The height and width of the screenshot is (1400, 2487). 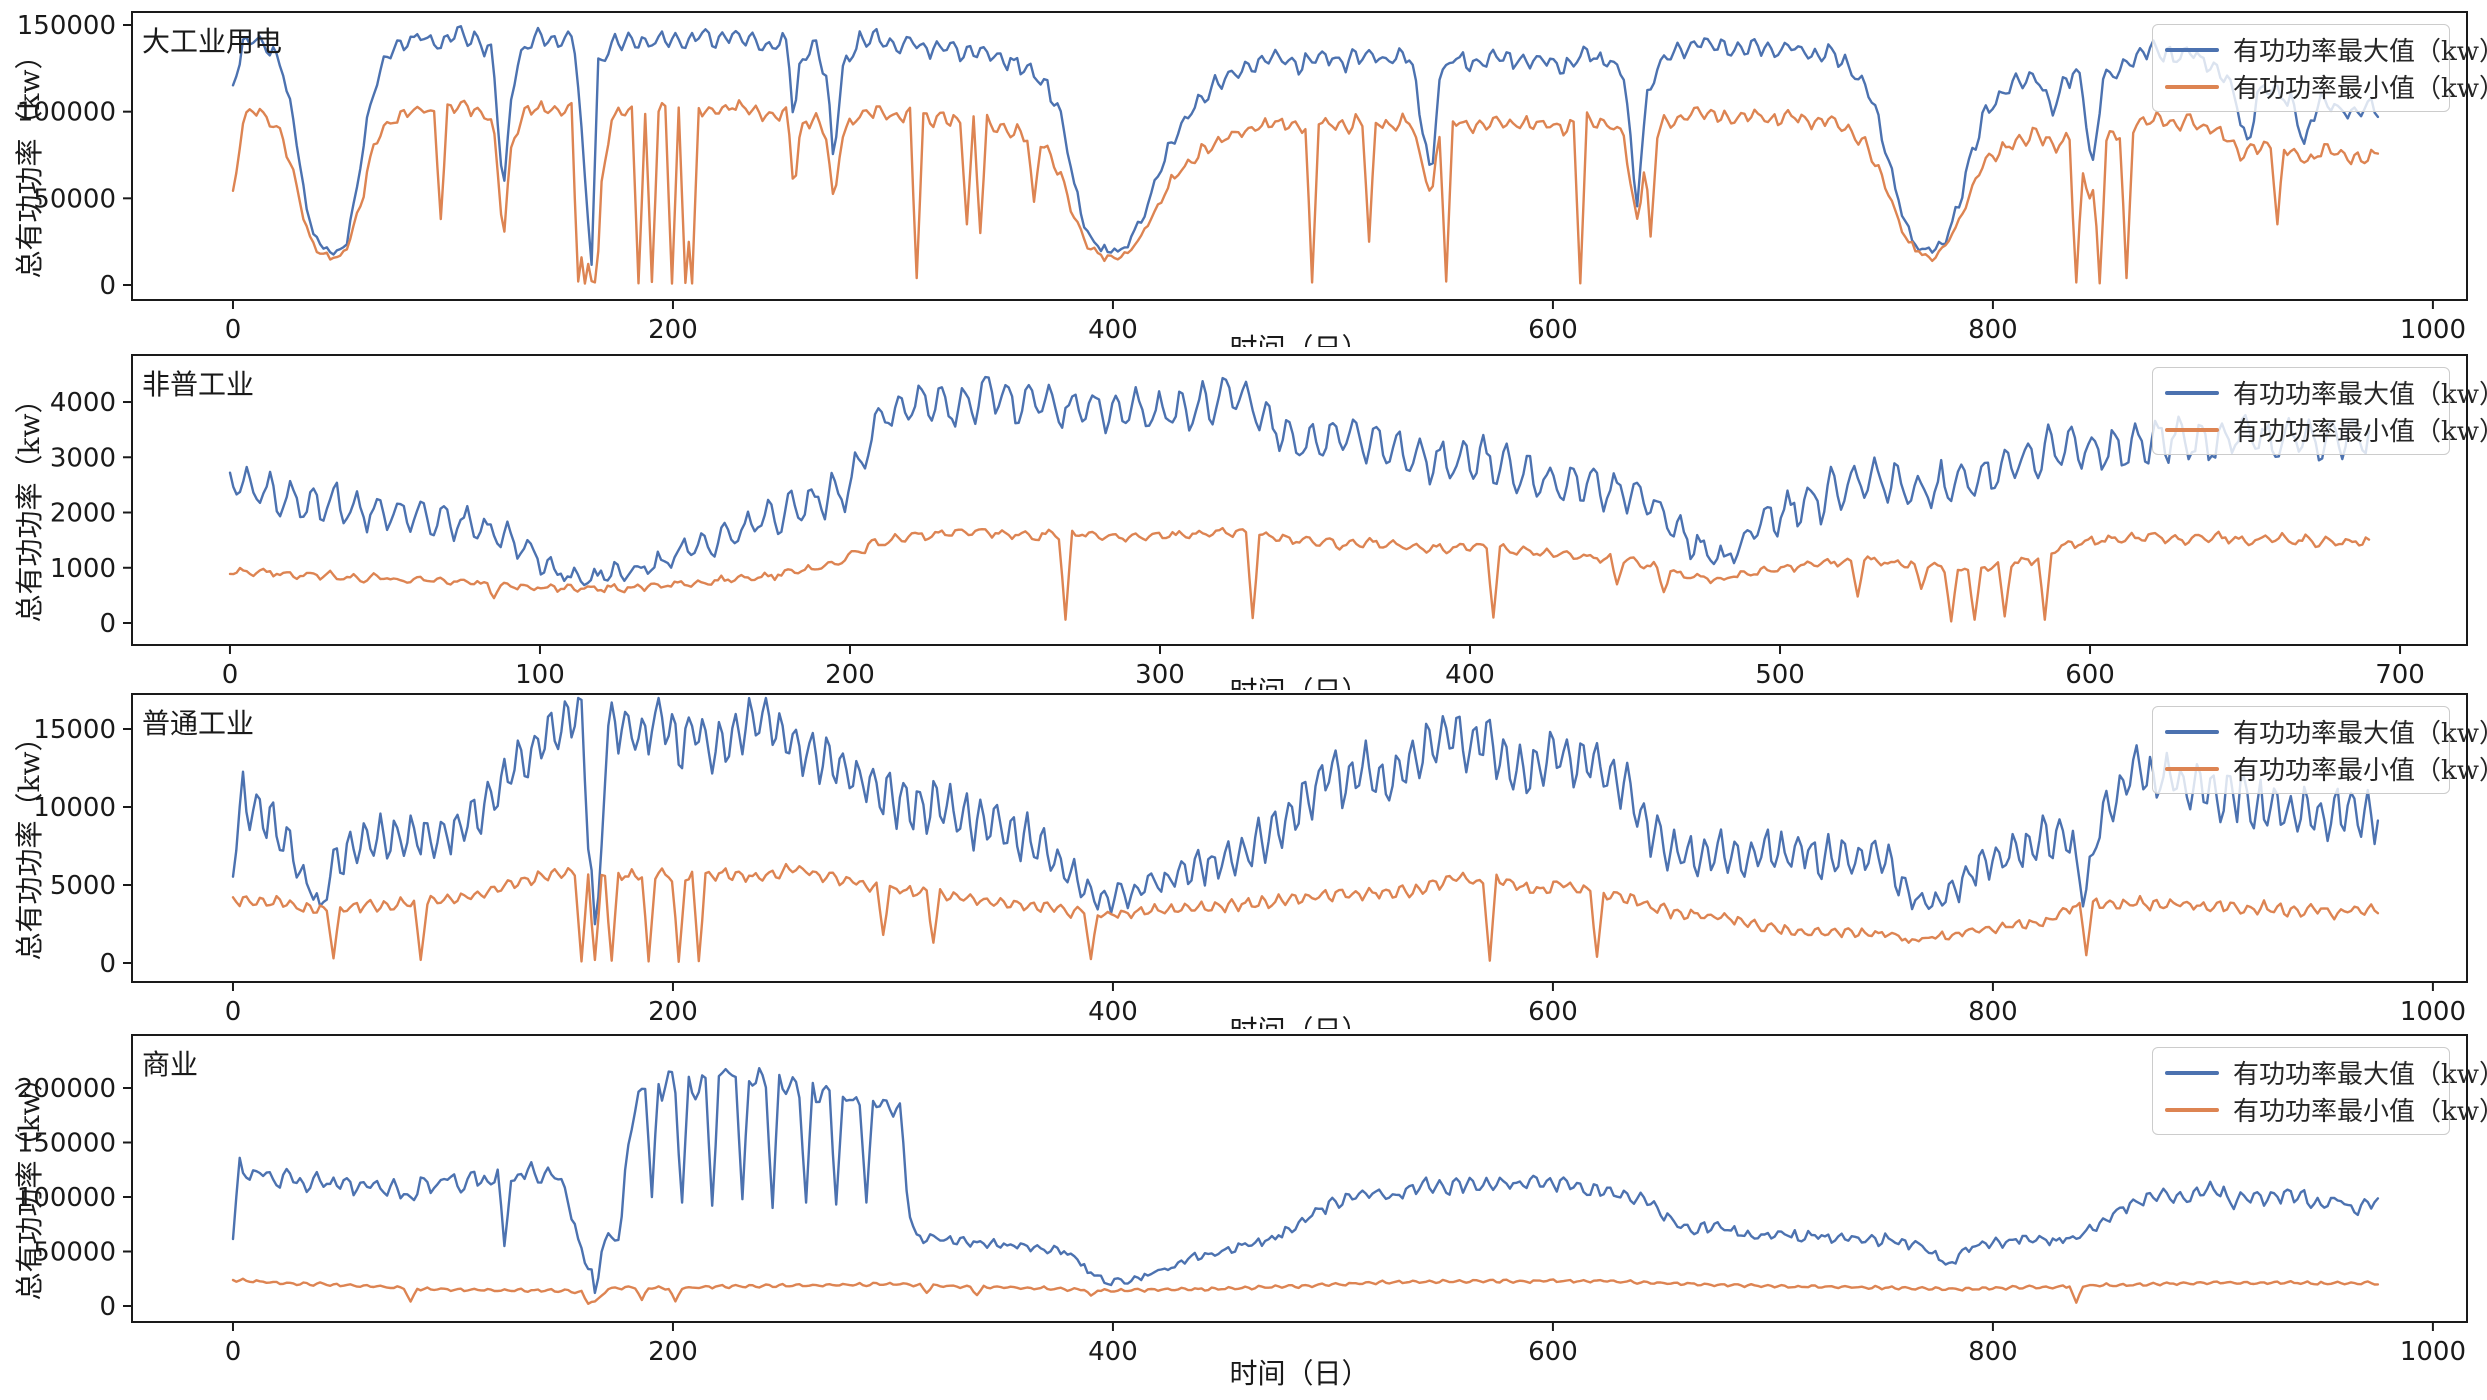 What do you see at coordinates (170, 1064) in the screenshot?
I see `subplot-title: 商业` at bounding box center [170, 1064].